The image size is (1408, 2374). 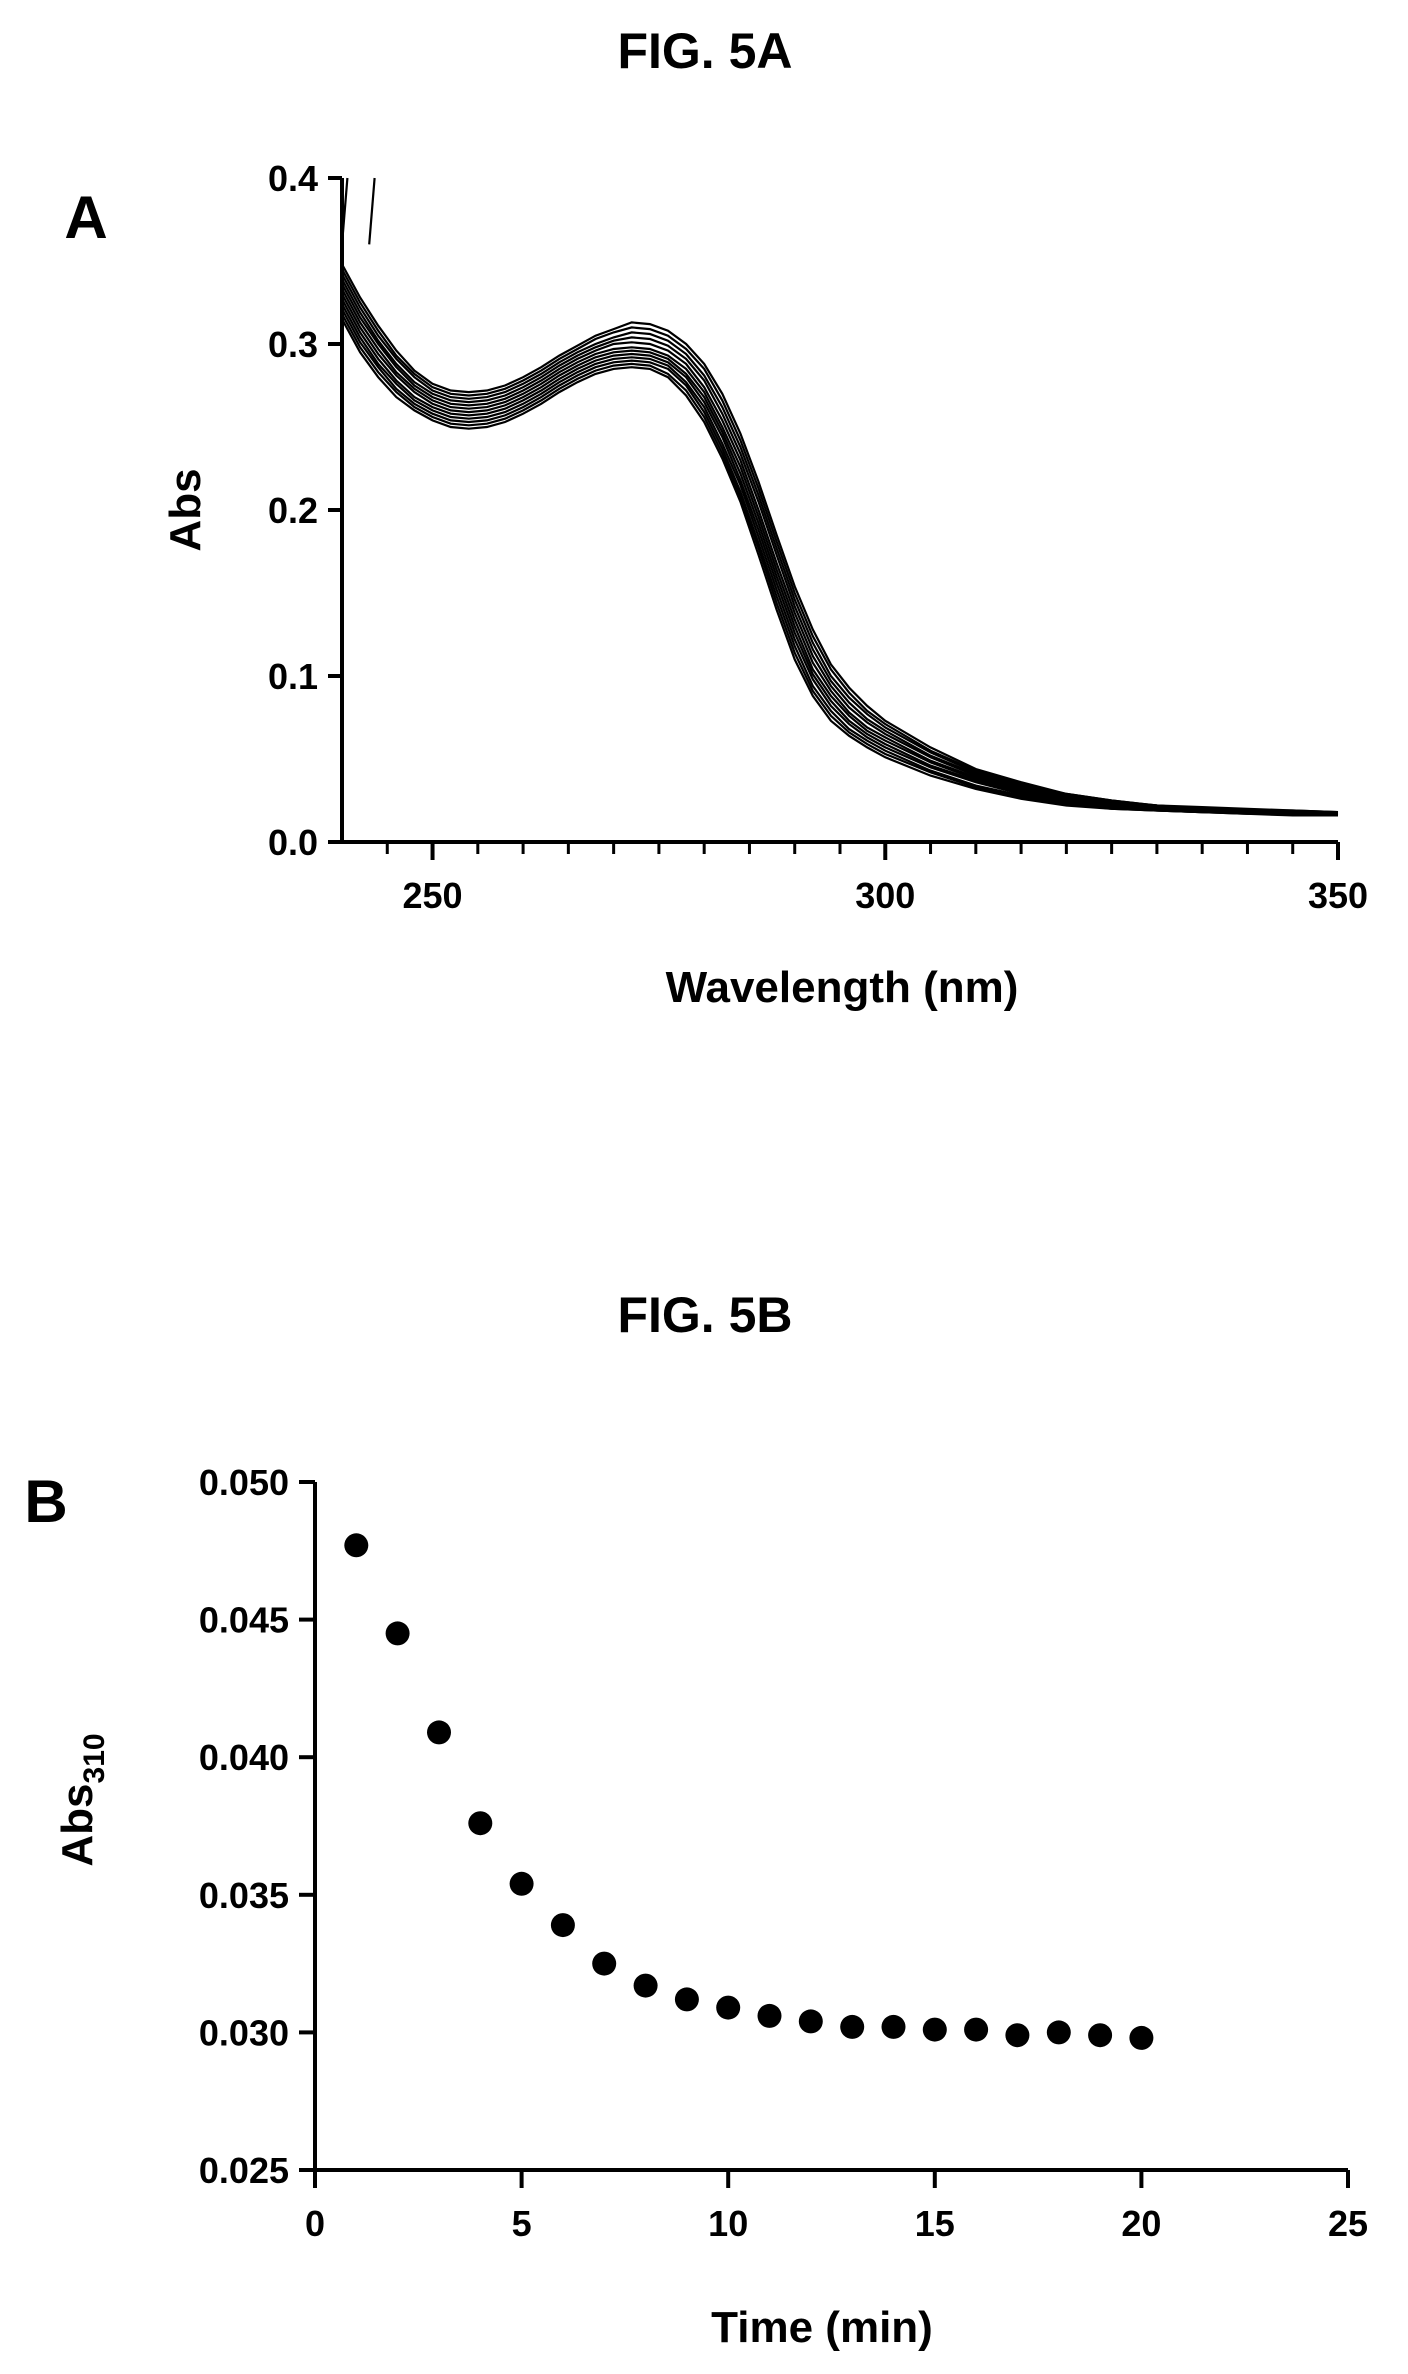 I want to click on fig-5b-title: FIG. 5B, so click(x=704, y=1315).